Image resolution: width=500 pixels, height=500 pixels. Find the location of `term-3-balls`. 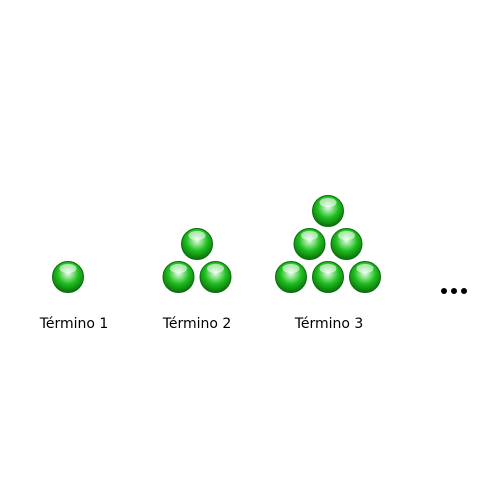

term-3-balls is located at coordinates (328, 244).